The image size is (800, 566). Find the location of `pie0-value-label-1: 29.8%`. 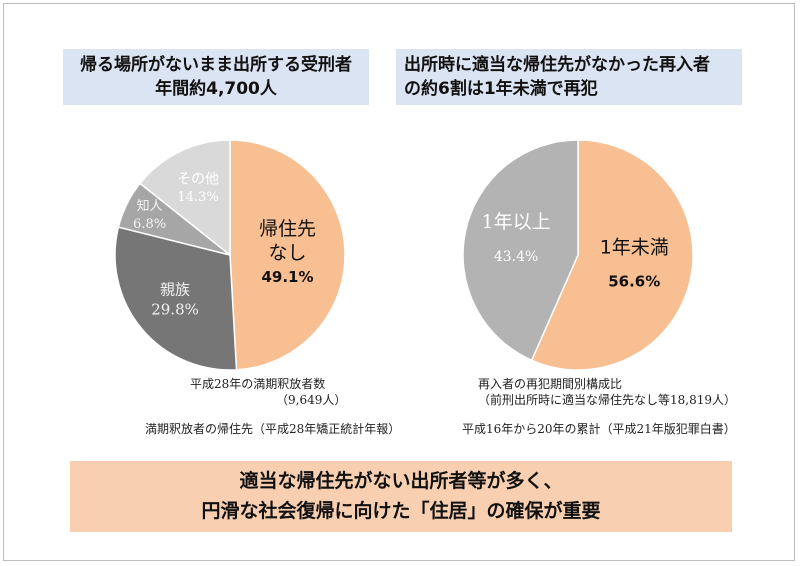

pie0-value-label-1: 29.8% is located at coordinates (175, 309).